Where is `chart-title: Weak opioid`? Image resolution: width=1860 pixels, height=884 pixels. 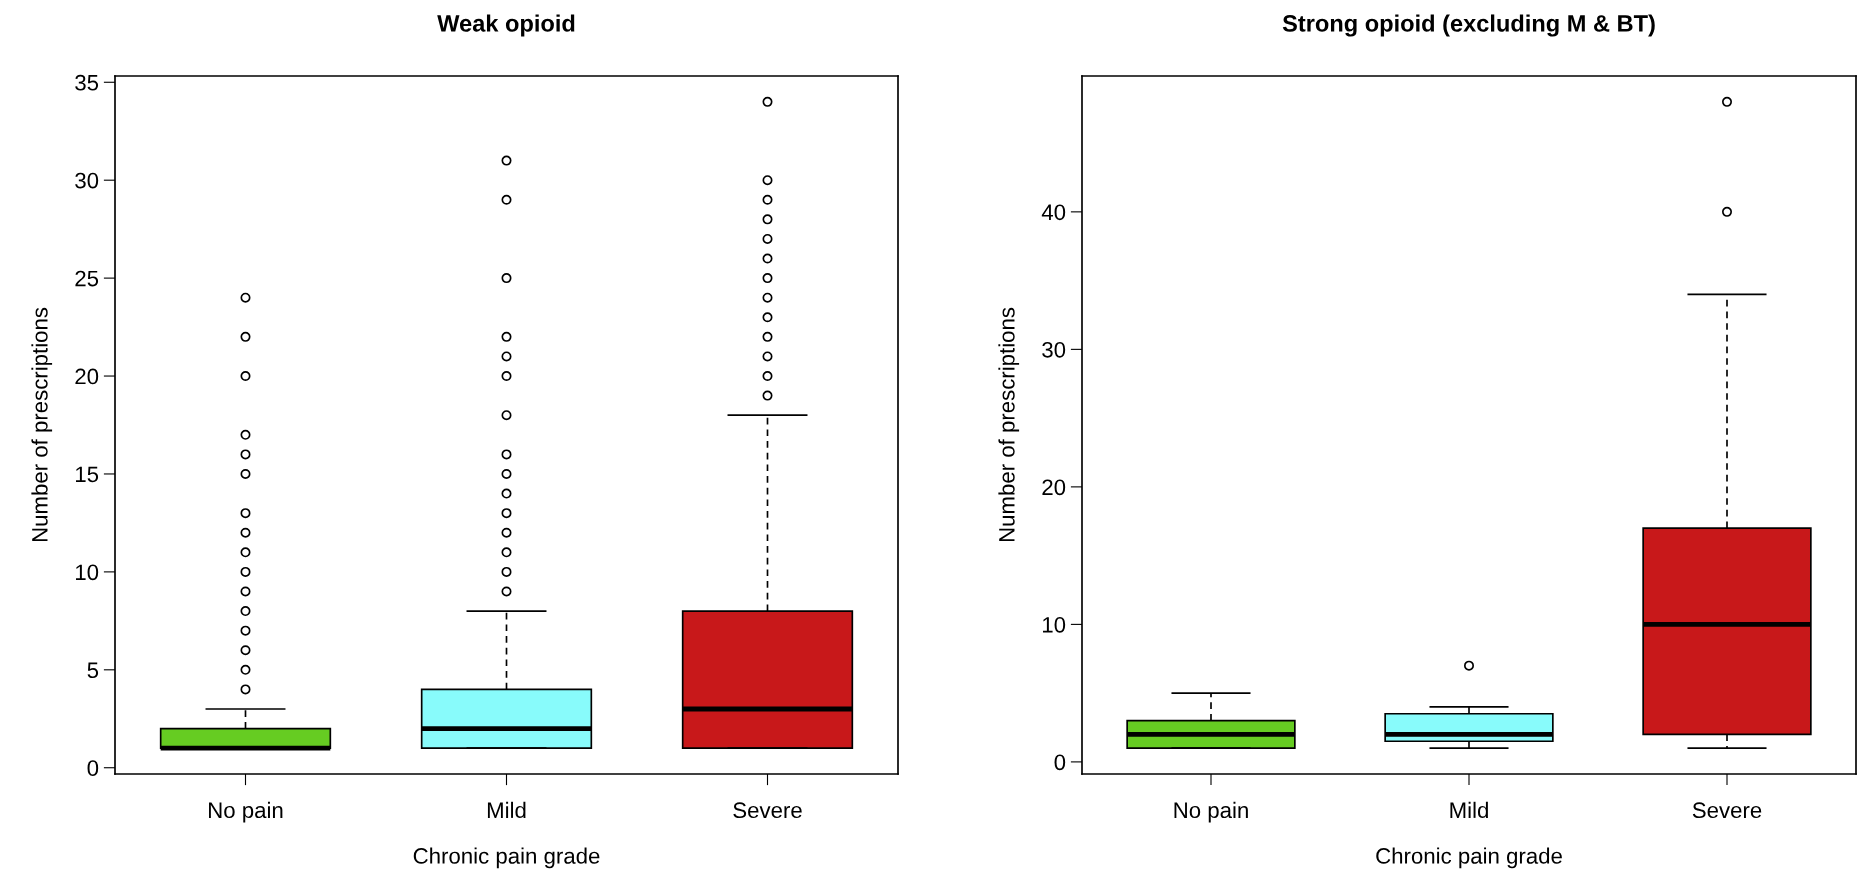 chart-title: Weak opioid is located at coordinates (506, 25).